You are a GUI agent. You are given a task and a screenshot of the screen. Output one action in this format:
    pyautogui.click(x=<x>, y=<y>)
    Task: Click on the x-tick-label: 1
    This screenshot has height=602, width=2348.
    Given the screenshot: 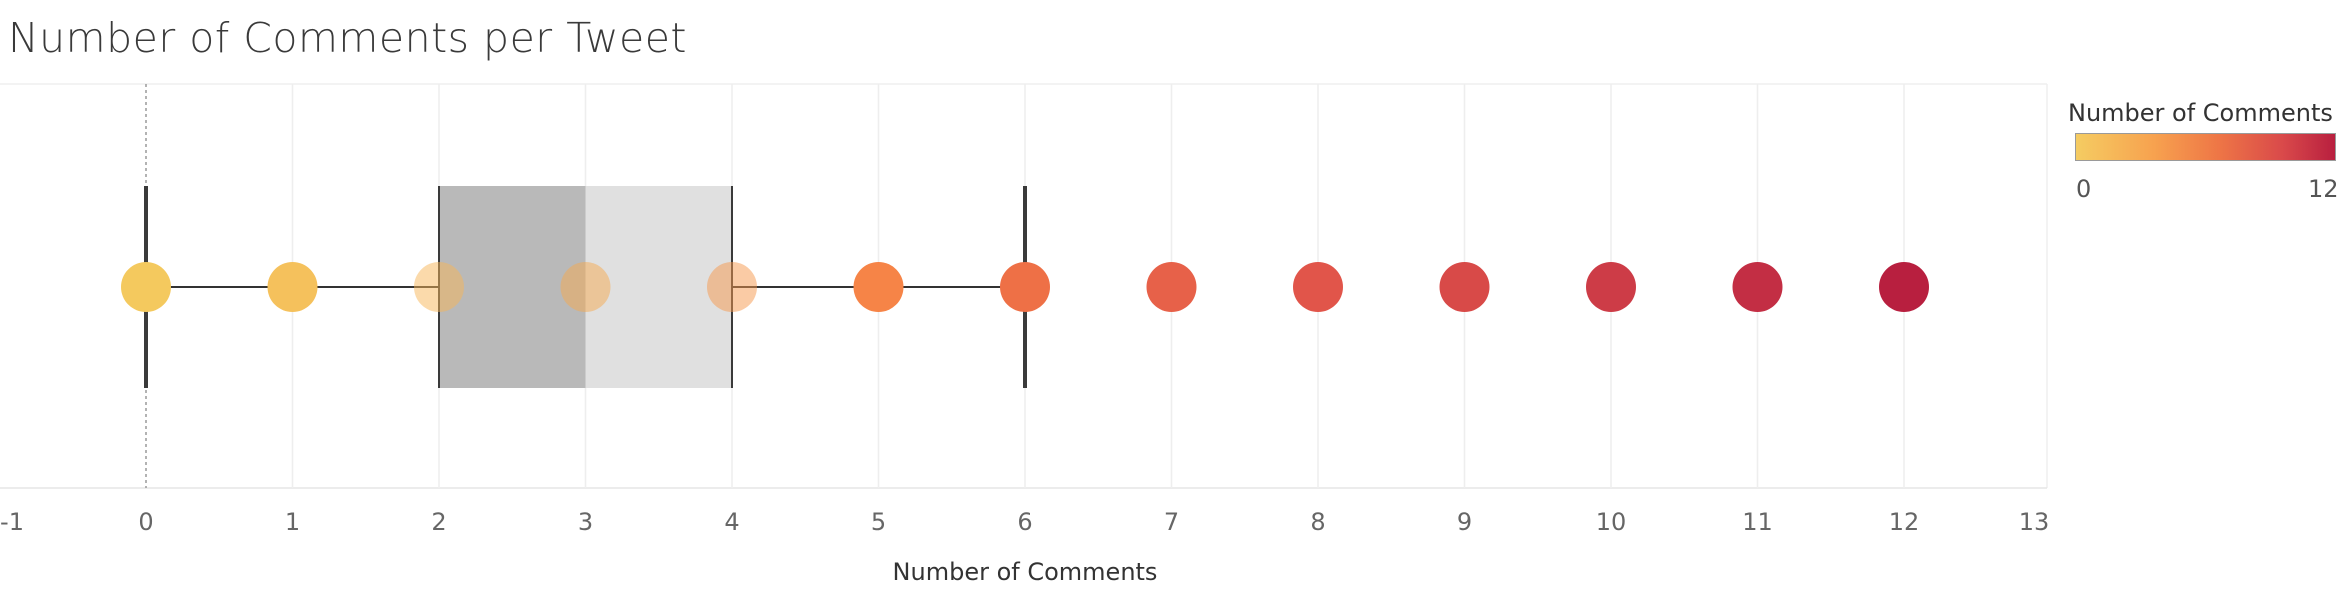 What is the action you would take?
    pyautogui.click(x=292, y=522)
    